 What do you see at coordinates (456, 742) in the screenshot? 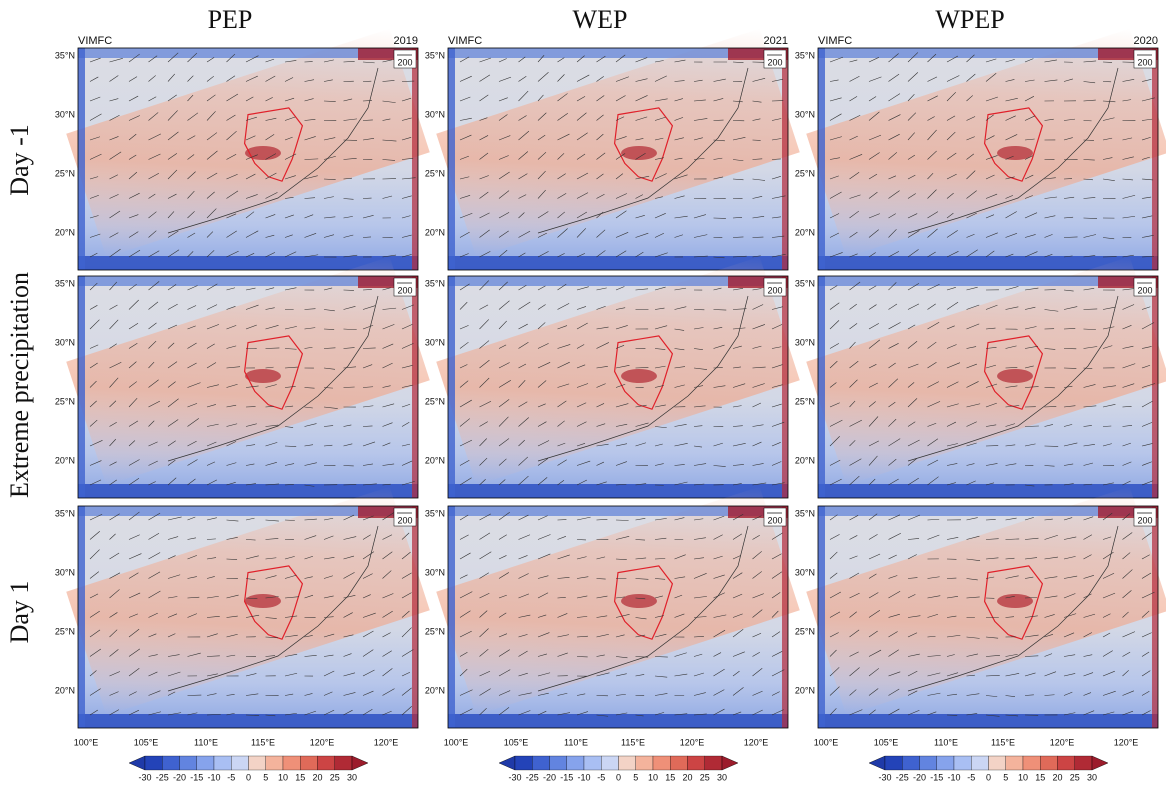
I see `lon-label: 100°E` at bounding box center [456, 742].